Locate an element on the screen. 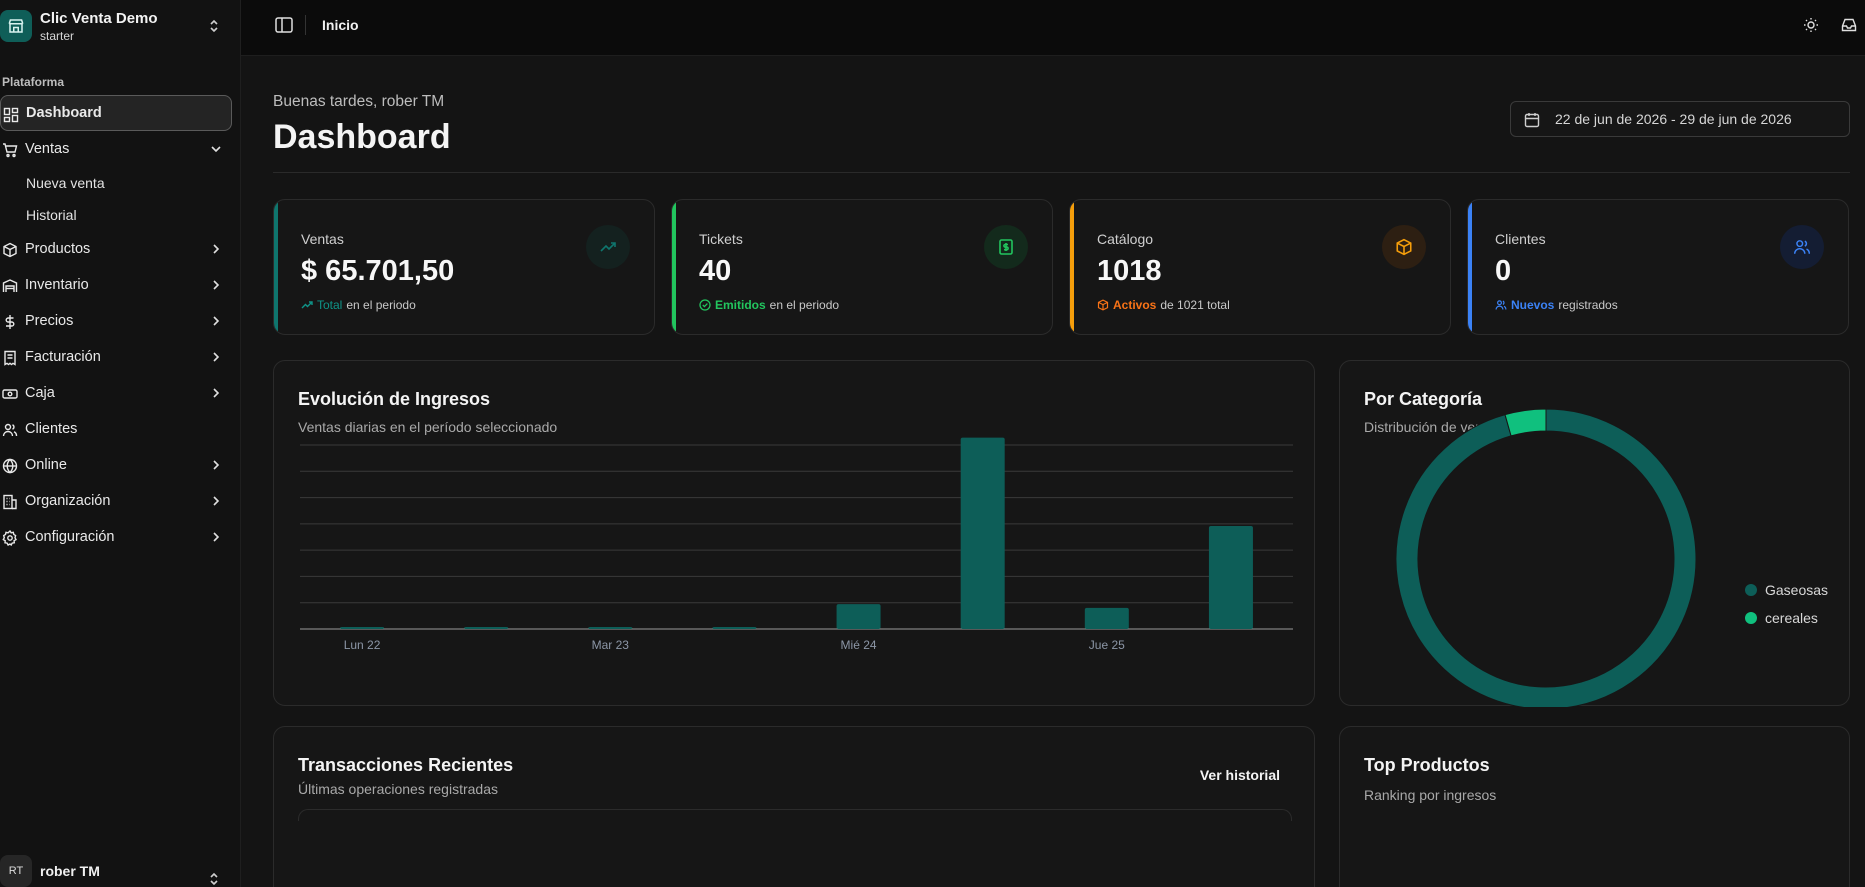  date-range-value: 22 de jun de 2026 - 29 de jun de 2026 is located at coordinates (1673, 119).